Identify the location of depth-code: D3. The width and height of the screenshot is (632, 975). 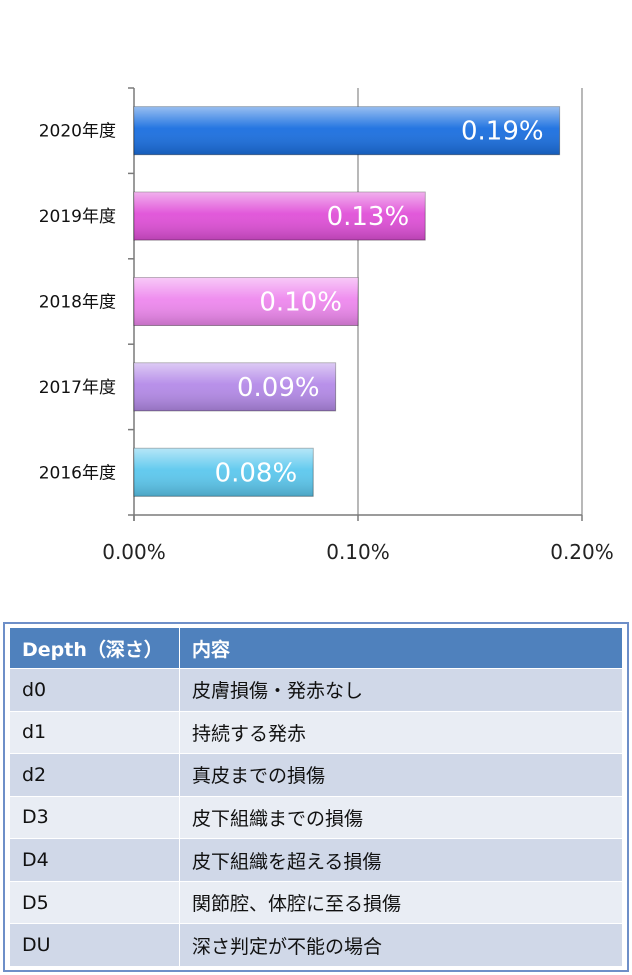
(94, 817).